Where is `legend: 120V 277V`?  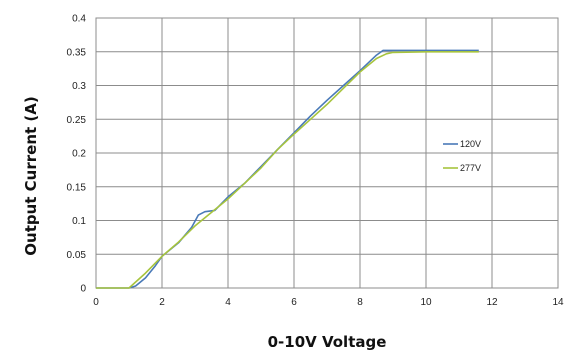
legend: 120V 277V is located at coordinates (462, 156).